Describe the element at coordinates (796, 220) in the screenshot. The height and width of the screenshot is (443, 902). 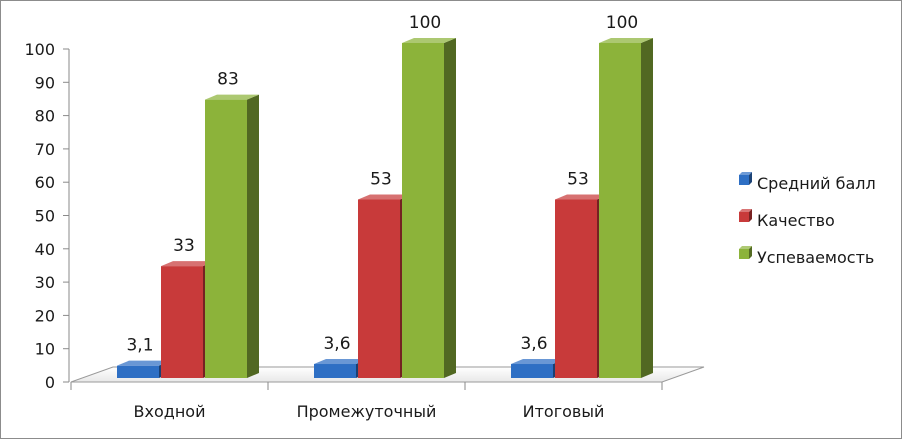
I see `legend-label: Качество` at that location.